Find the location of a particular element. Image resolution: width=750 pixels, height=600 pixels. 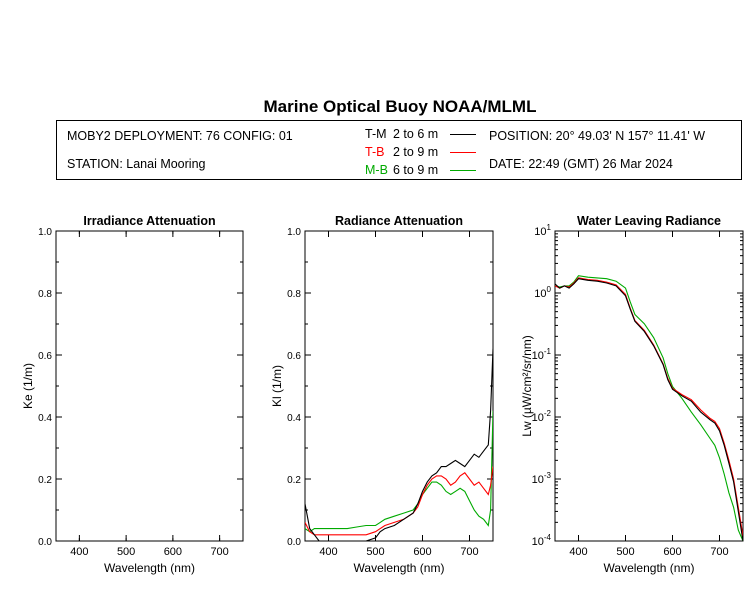

y-tick-label: 10⁰ is located at coordinates (542, 292).